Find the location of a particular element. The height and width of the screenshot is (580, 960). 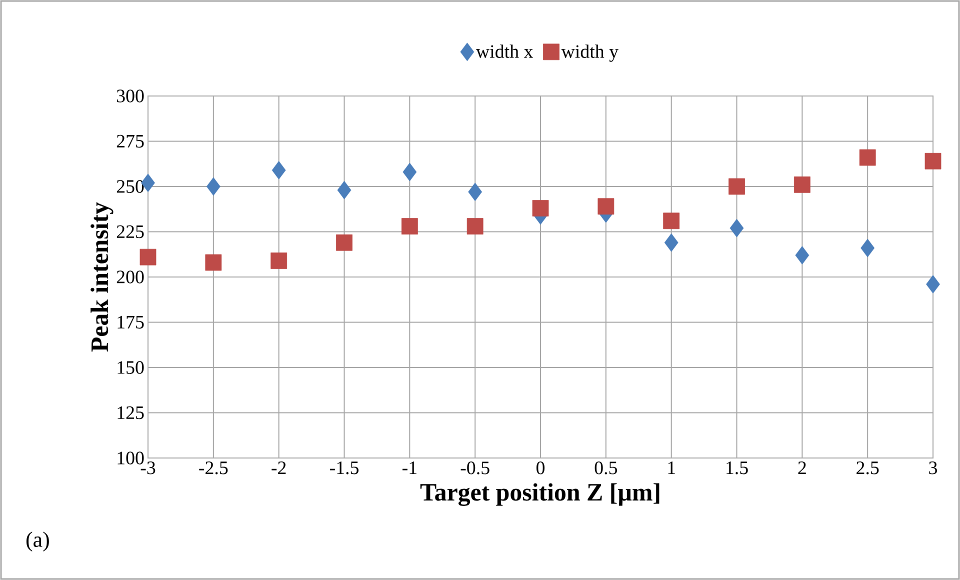

x-tick-label: 0 is located at coordinates (540, 468).